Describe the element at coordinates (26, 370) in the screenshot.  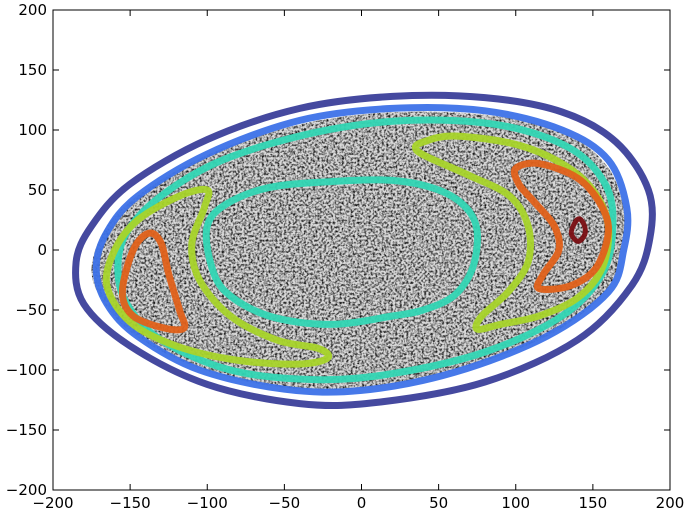
I see `y-tick-label--100: −100` at that location.